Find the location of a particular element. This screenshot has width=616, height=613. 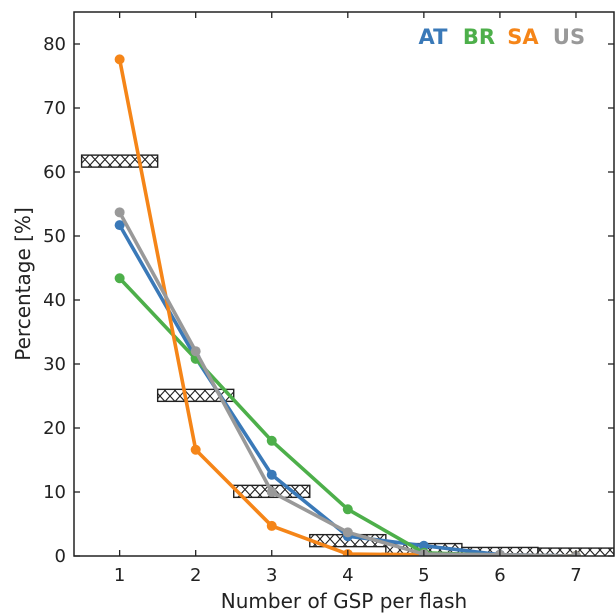

x-axis-title: Number of GSP per flash is located at coordinates (344, 601).